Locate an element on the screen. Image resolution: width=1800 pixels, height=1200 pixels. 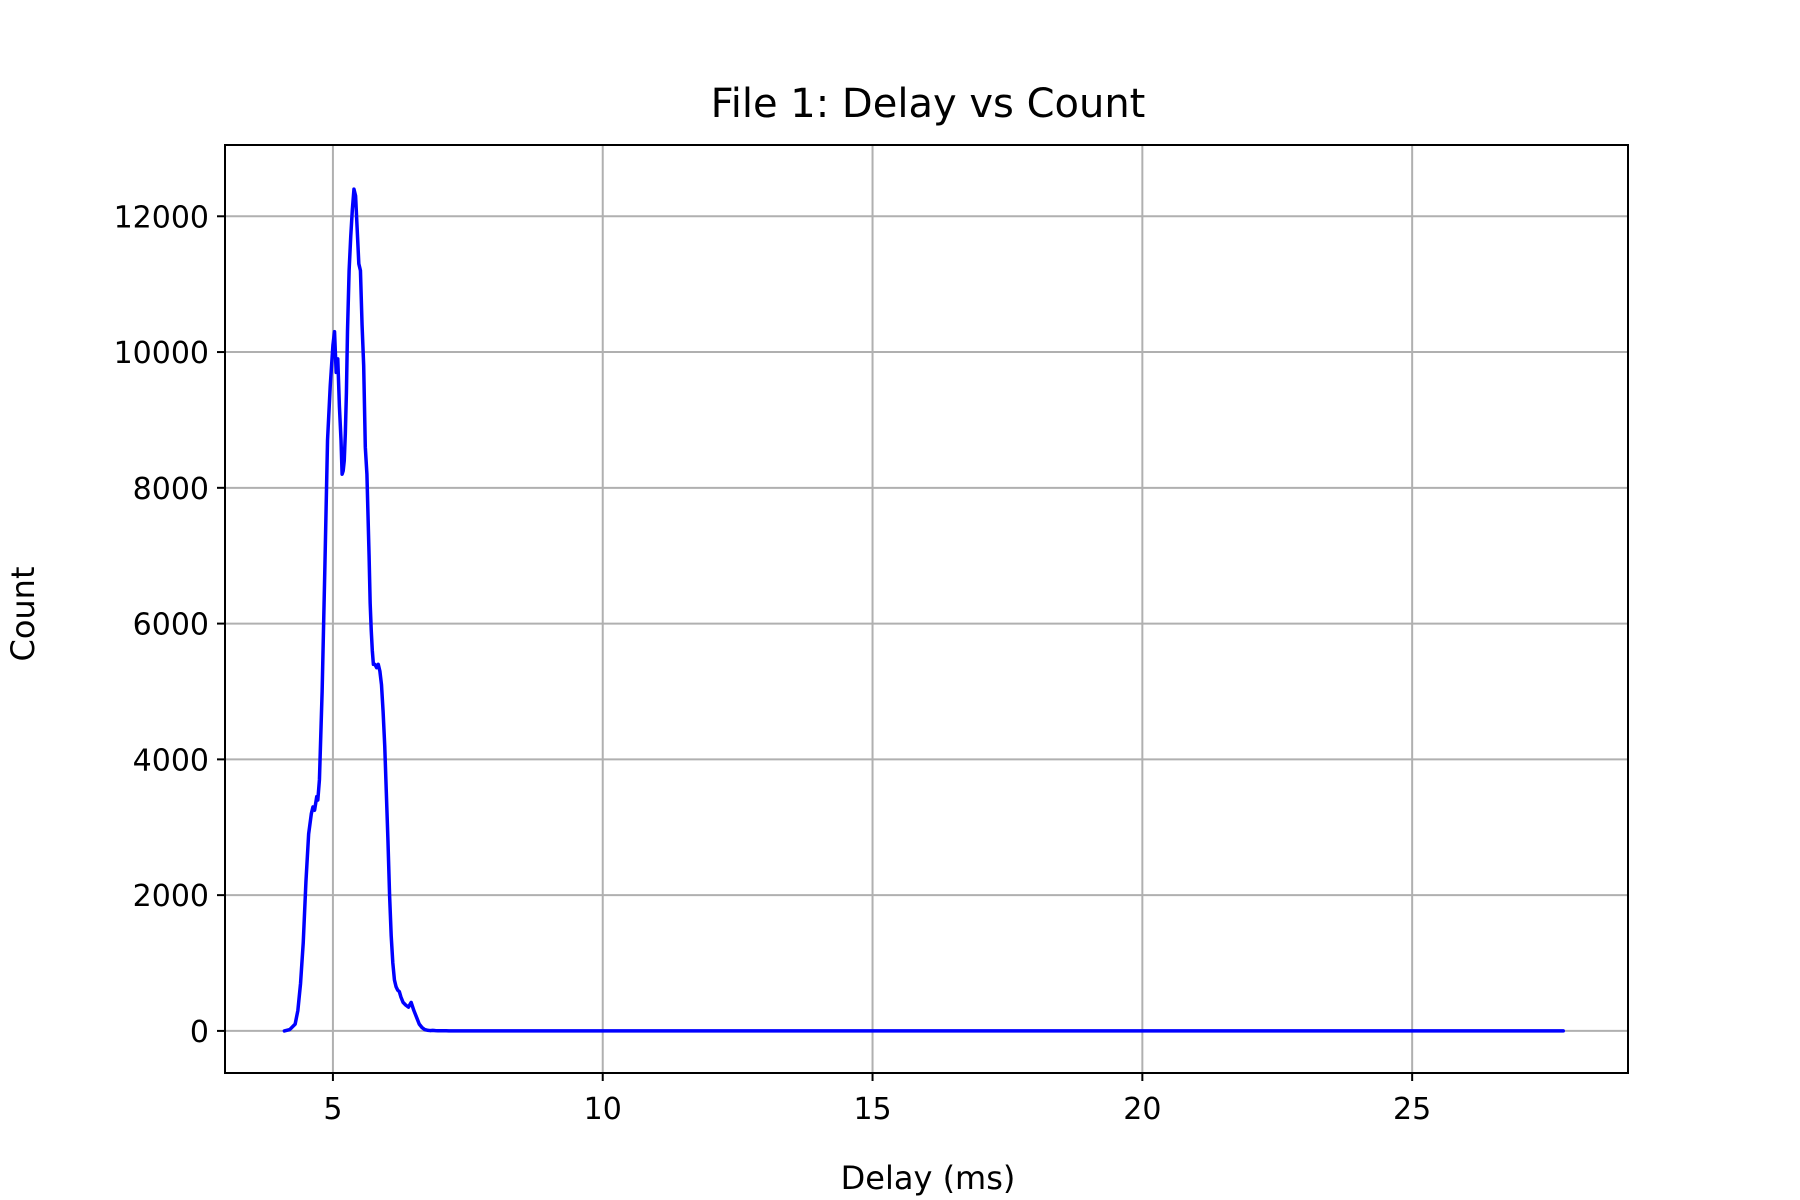
x-tick-label: 5 is located at coordinates (332, 1109).